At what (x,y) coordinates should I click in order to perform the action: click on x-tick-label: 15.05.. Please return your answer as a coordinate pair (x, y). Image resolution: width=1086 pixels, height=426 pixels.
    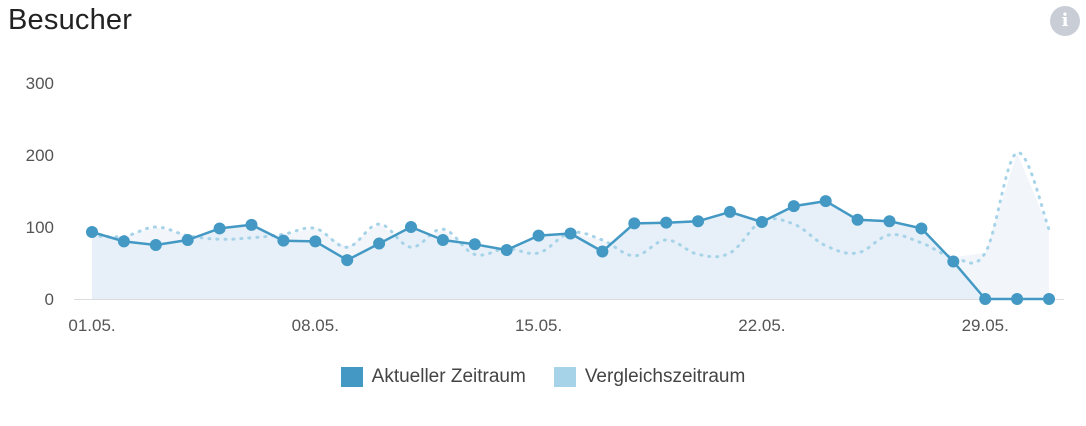
    Looking at the image, I should click on (538, 325).